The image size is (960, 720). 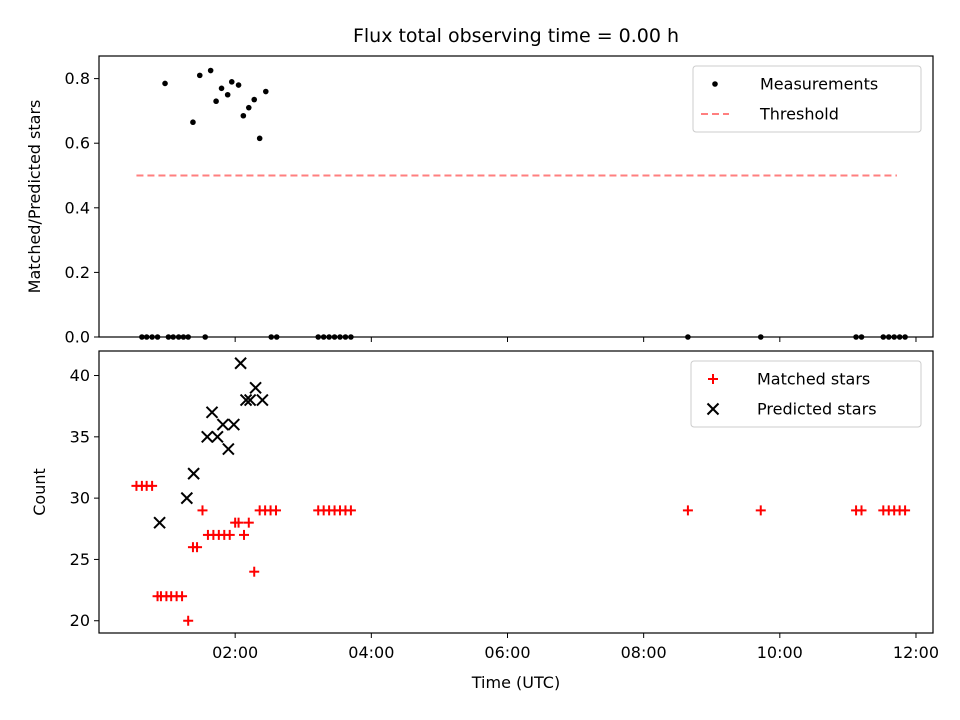 I want to click on y-tick-label: 0.8, so click(x=77, y=78).